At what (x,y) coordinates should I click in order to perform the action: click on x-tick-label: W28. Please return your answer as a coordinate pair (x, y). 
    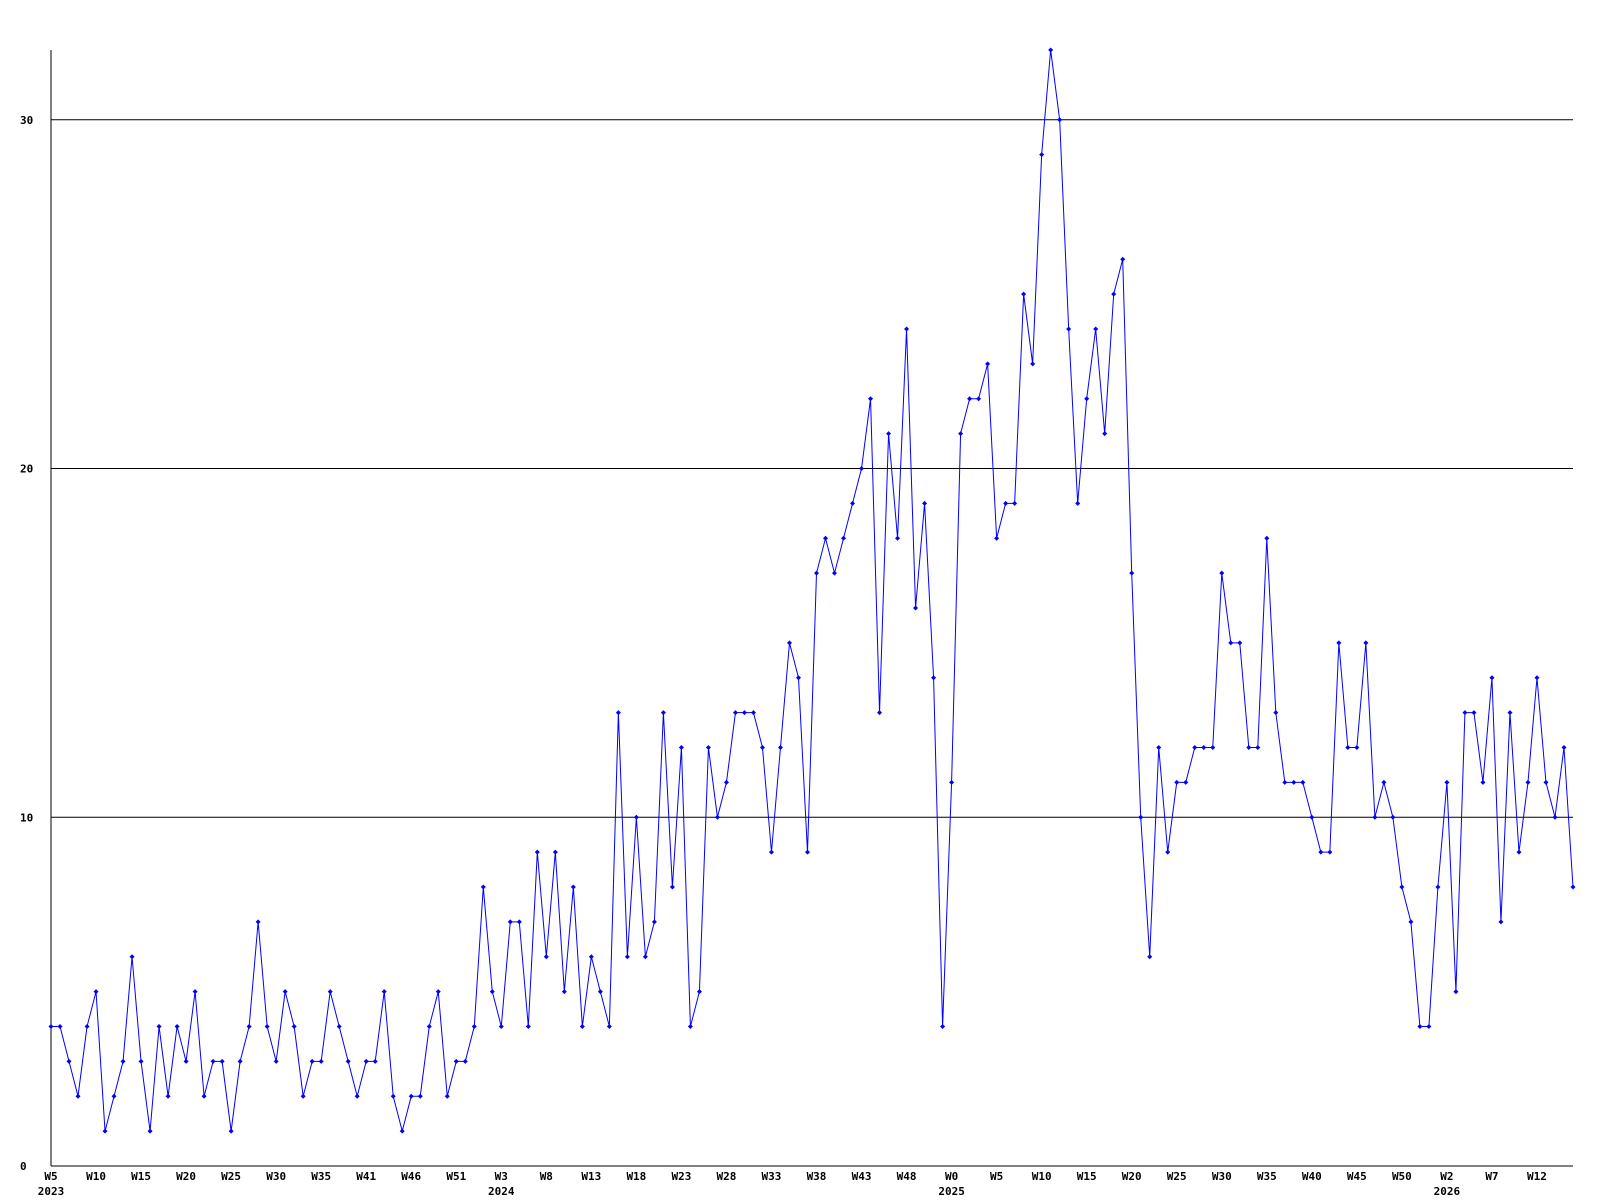
    Looking at the image, I should click on (727, 1176).